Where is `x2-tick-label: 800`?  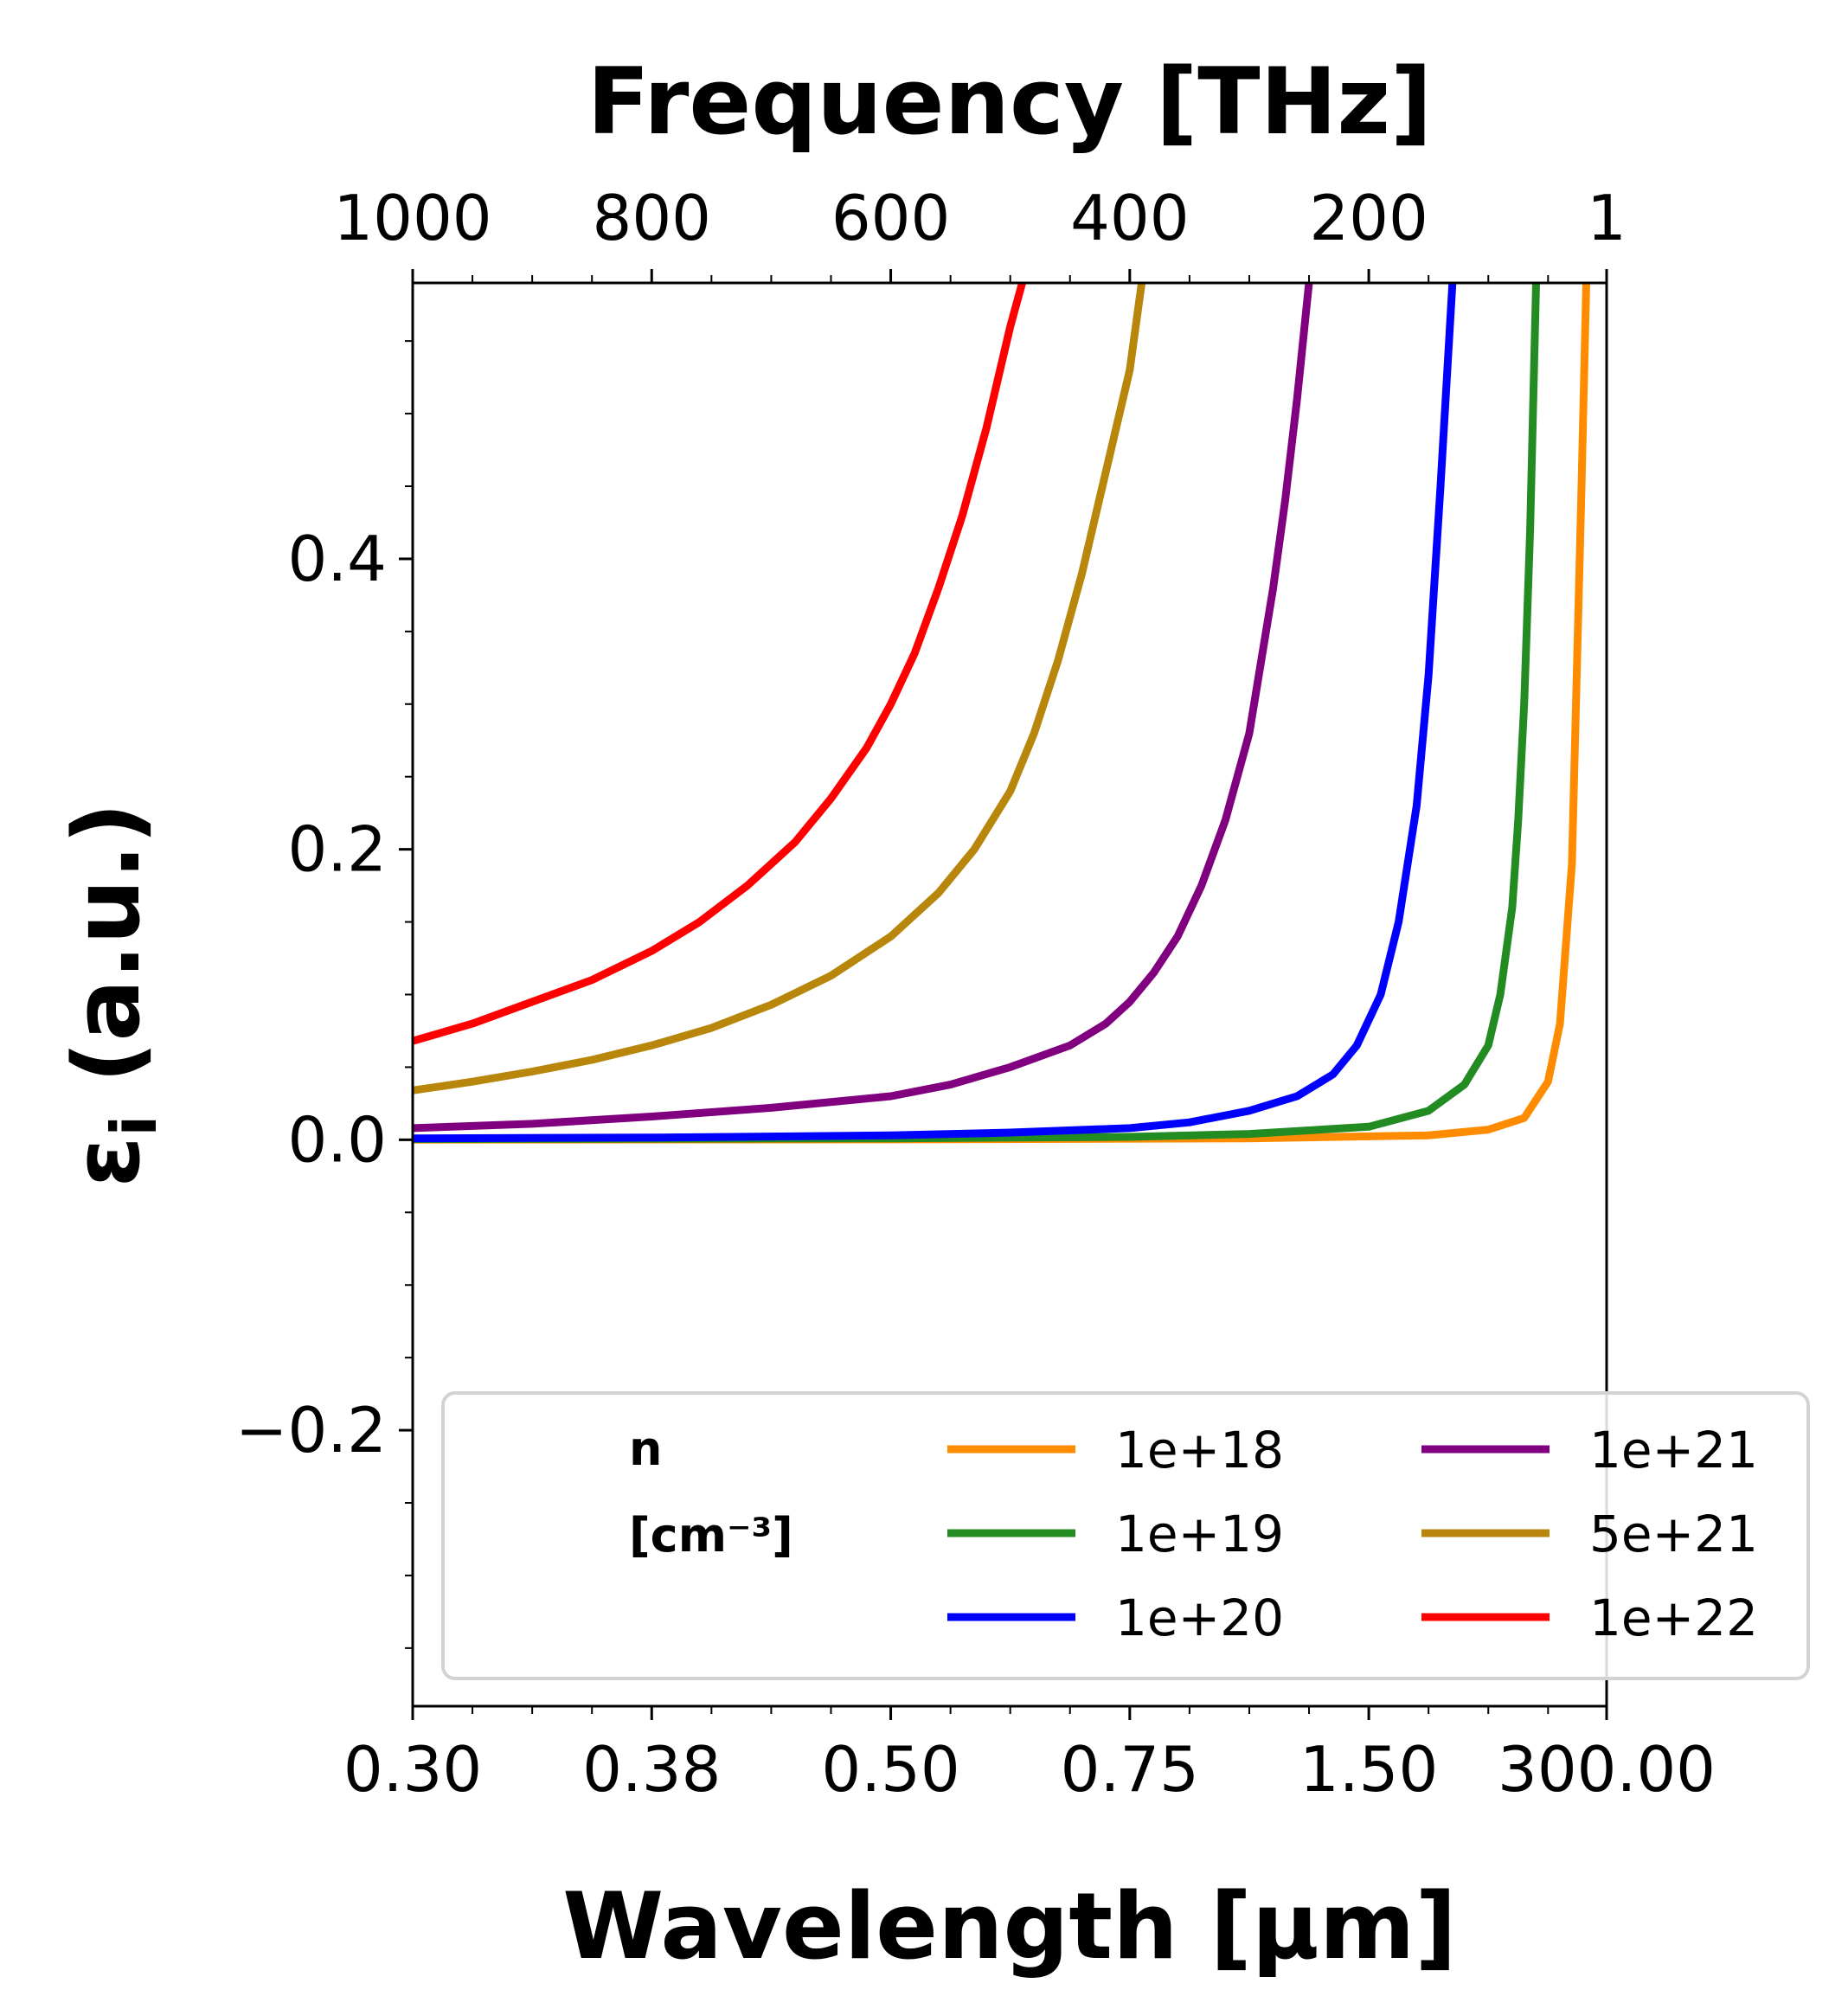 x2-tick-label: 800 is located at coordinates (652, 218).